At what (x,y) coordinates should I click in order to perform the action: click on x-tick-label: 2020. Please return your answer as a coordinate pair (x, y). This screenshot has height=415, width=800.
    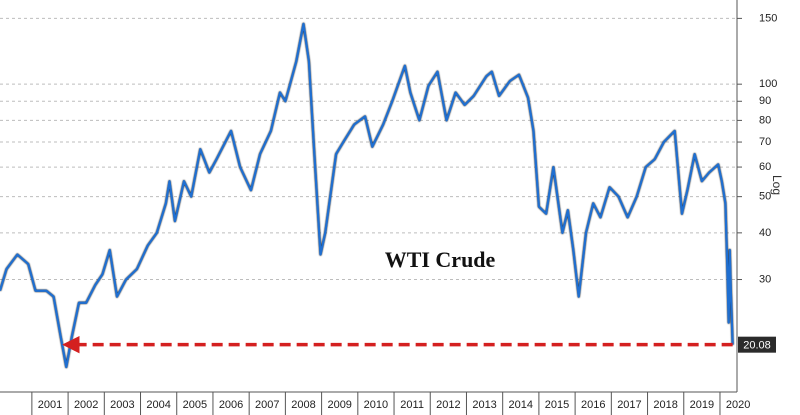
    Looking at the image, I should click on (738, 405).